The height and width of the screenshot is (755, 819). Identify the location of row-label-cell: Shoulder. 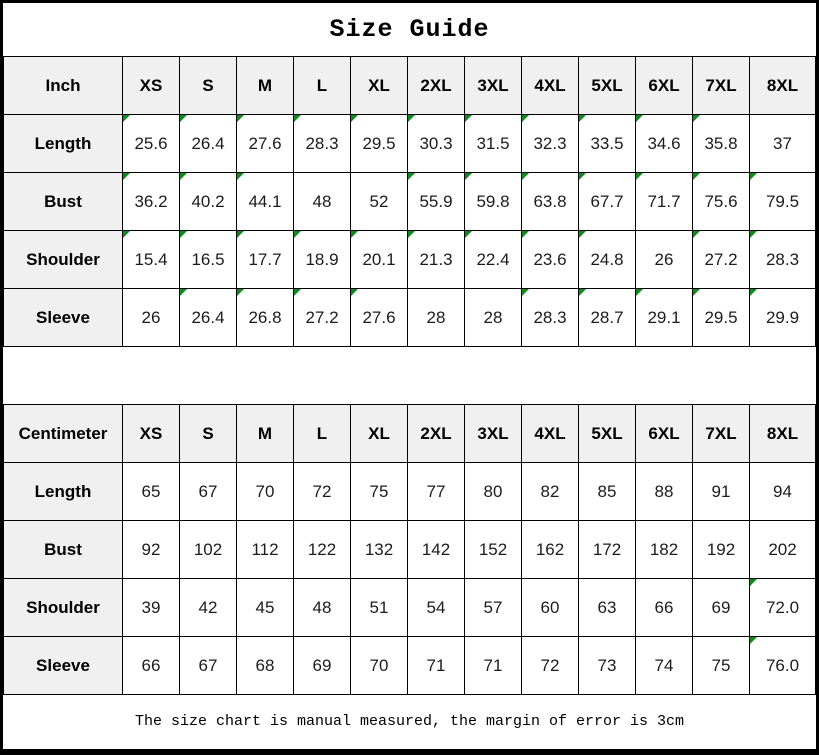
(63, 259).